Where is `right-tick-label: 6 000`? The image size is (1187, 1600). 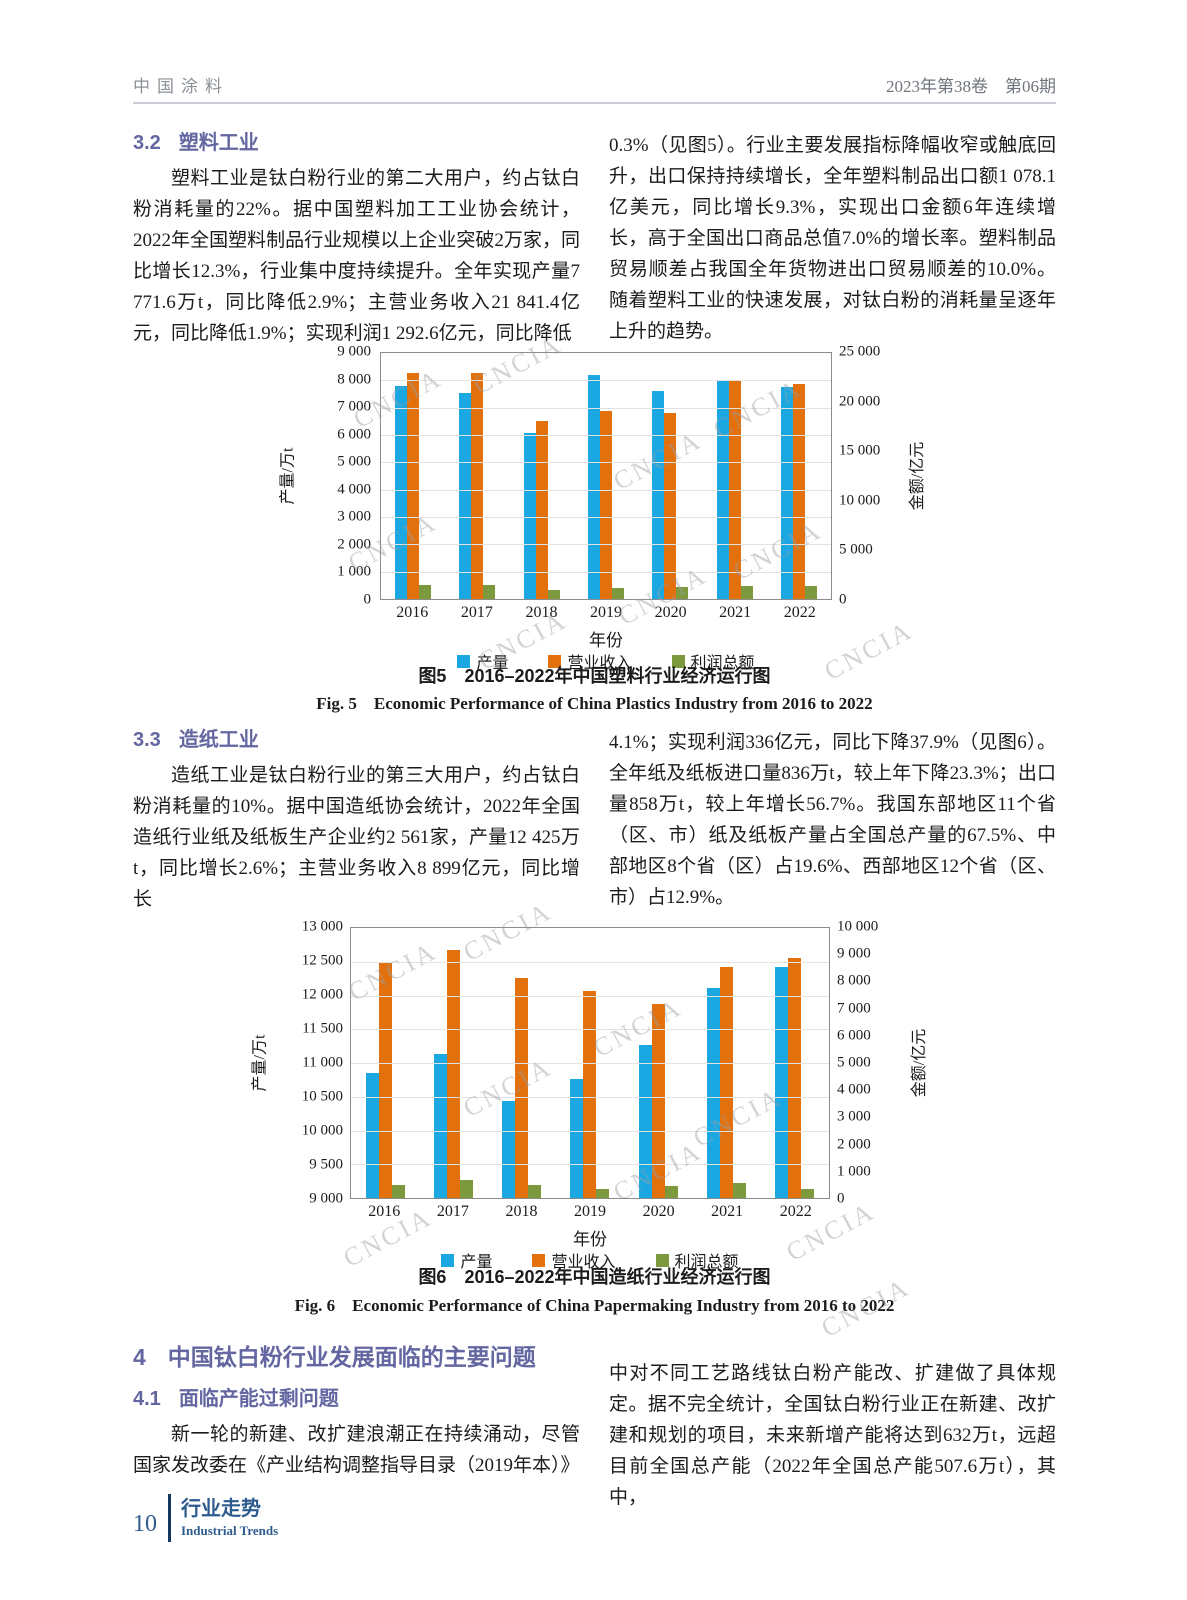
right-tick-label: 6 000 is located at coordinates (854, 1035).